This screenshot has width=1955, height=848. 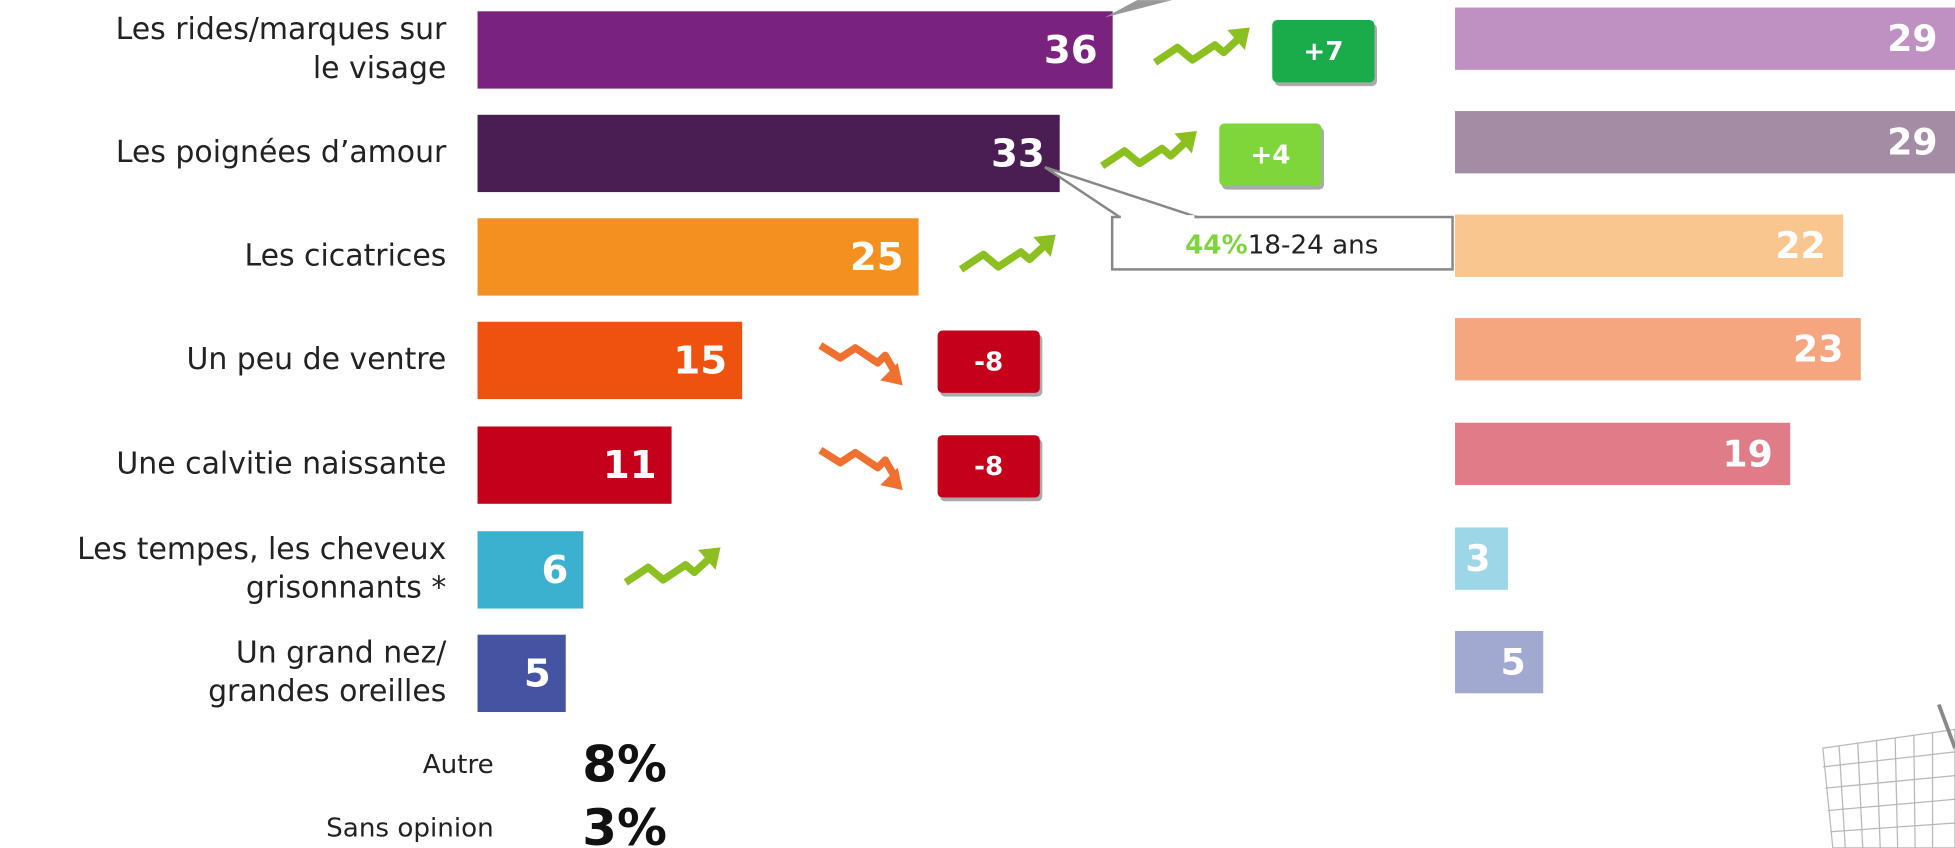 What do you see at coordinates (327, 691) in the screenshot?
I see `category-label: grandes oreilles` at bounding box center [327, 691].